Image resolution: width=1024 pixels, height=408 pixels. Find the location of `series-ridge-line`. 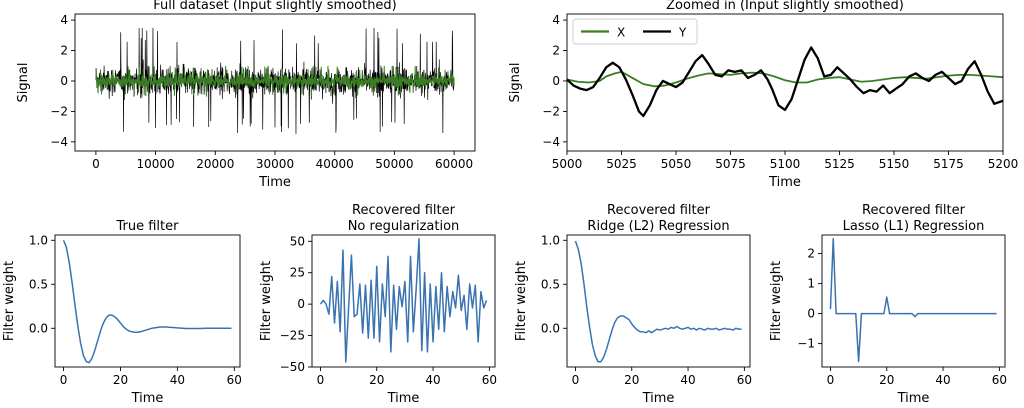

series-ridge-line is located at coordinates (658, 301).